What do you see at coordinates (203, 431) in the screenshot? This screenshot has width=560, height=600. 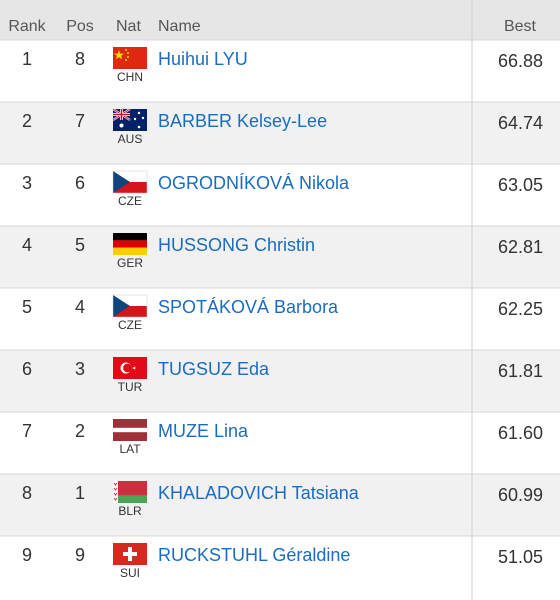 I see `athlete-name: MUZE Lina` at bounding box center [203, 431].